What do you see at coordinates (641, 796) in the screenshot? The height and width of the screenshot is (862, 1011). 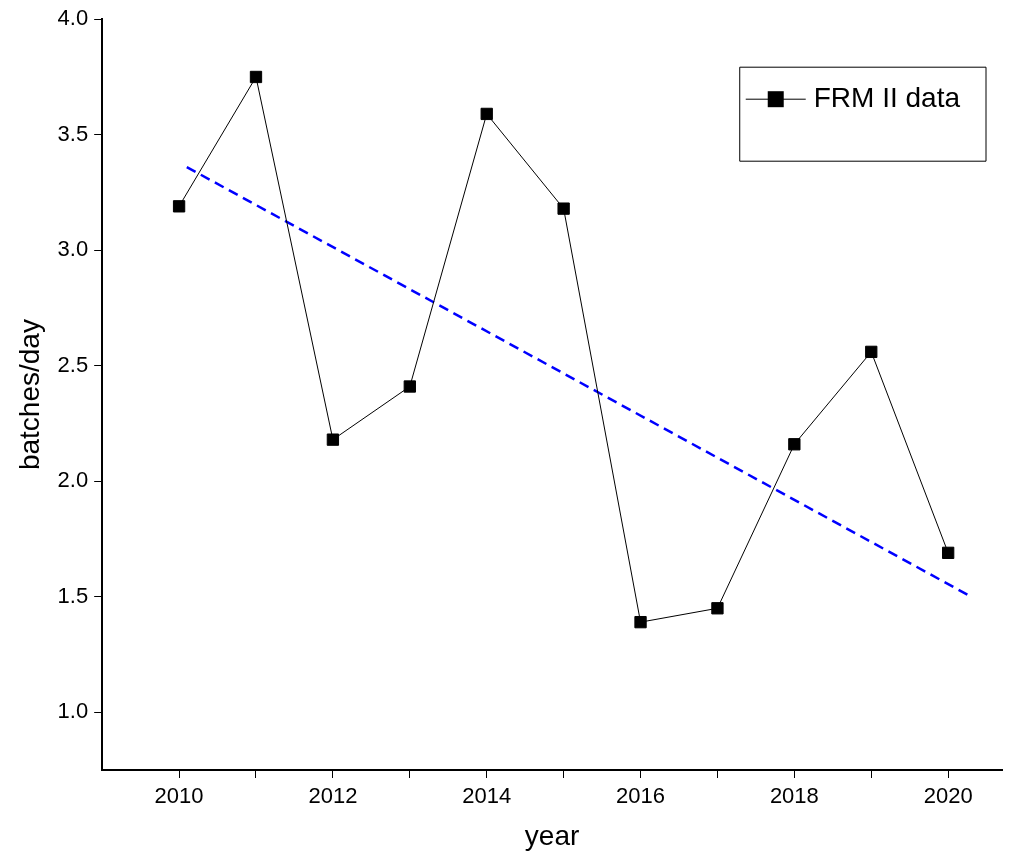 I see `x-tick-label: 2016` at bounding box center [641, 796].